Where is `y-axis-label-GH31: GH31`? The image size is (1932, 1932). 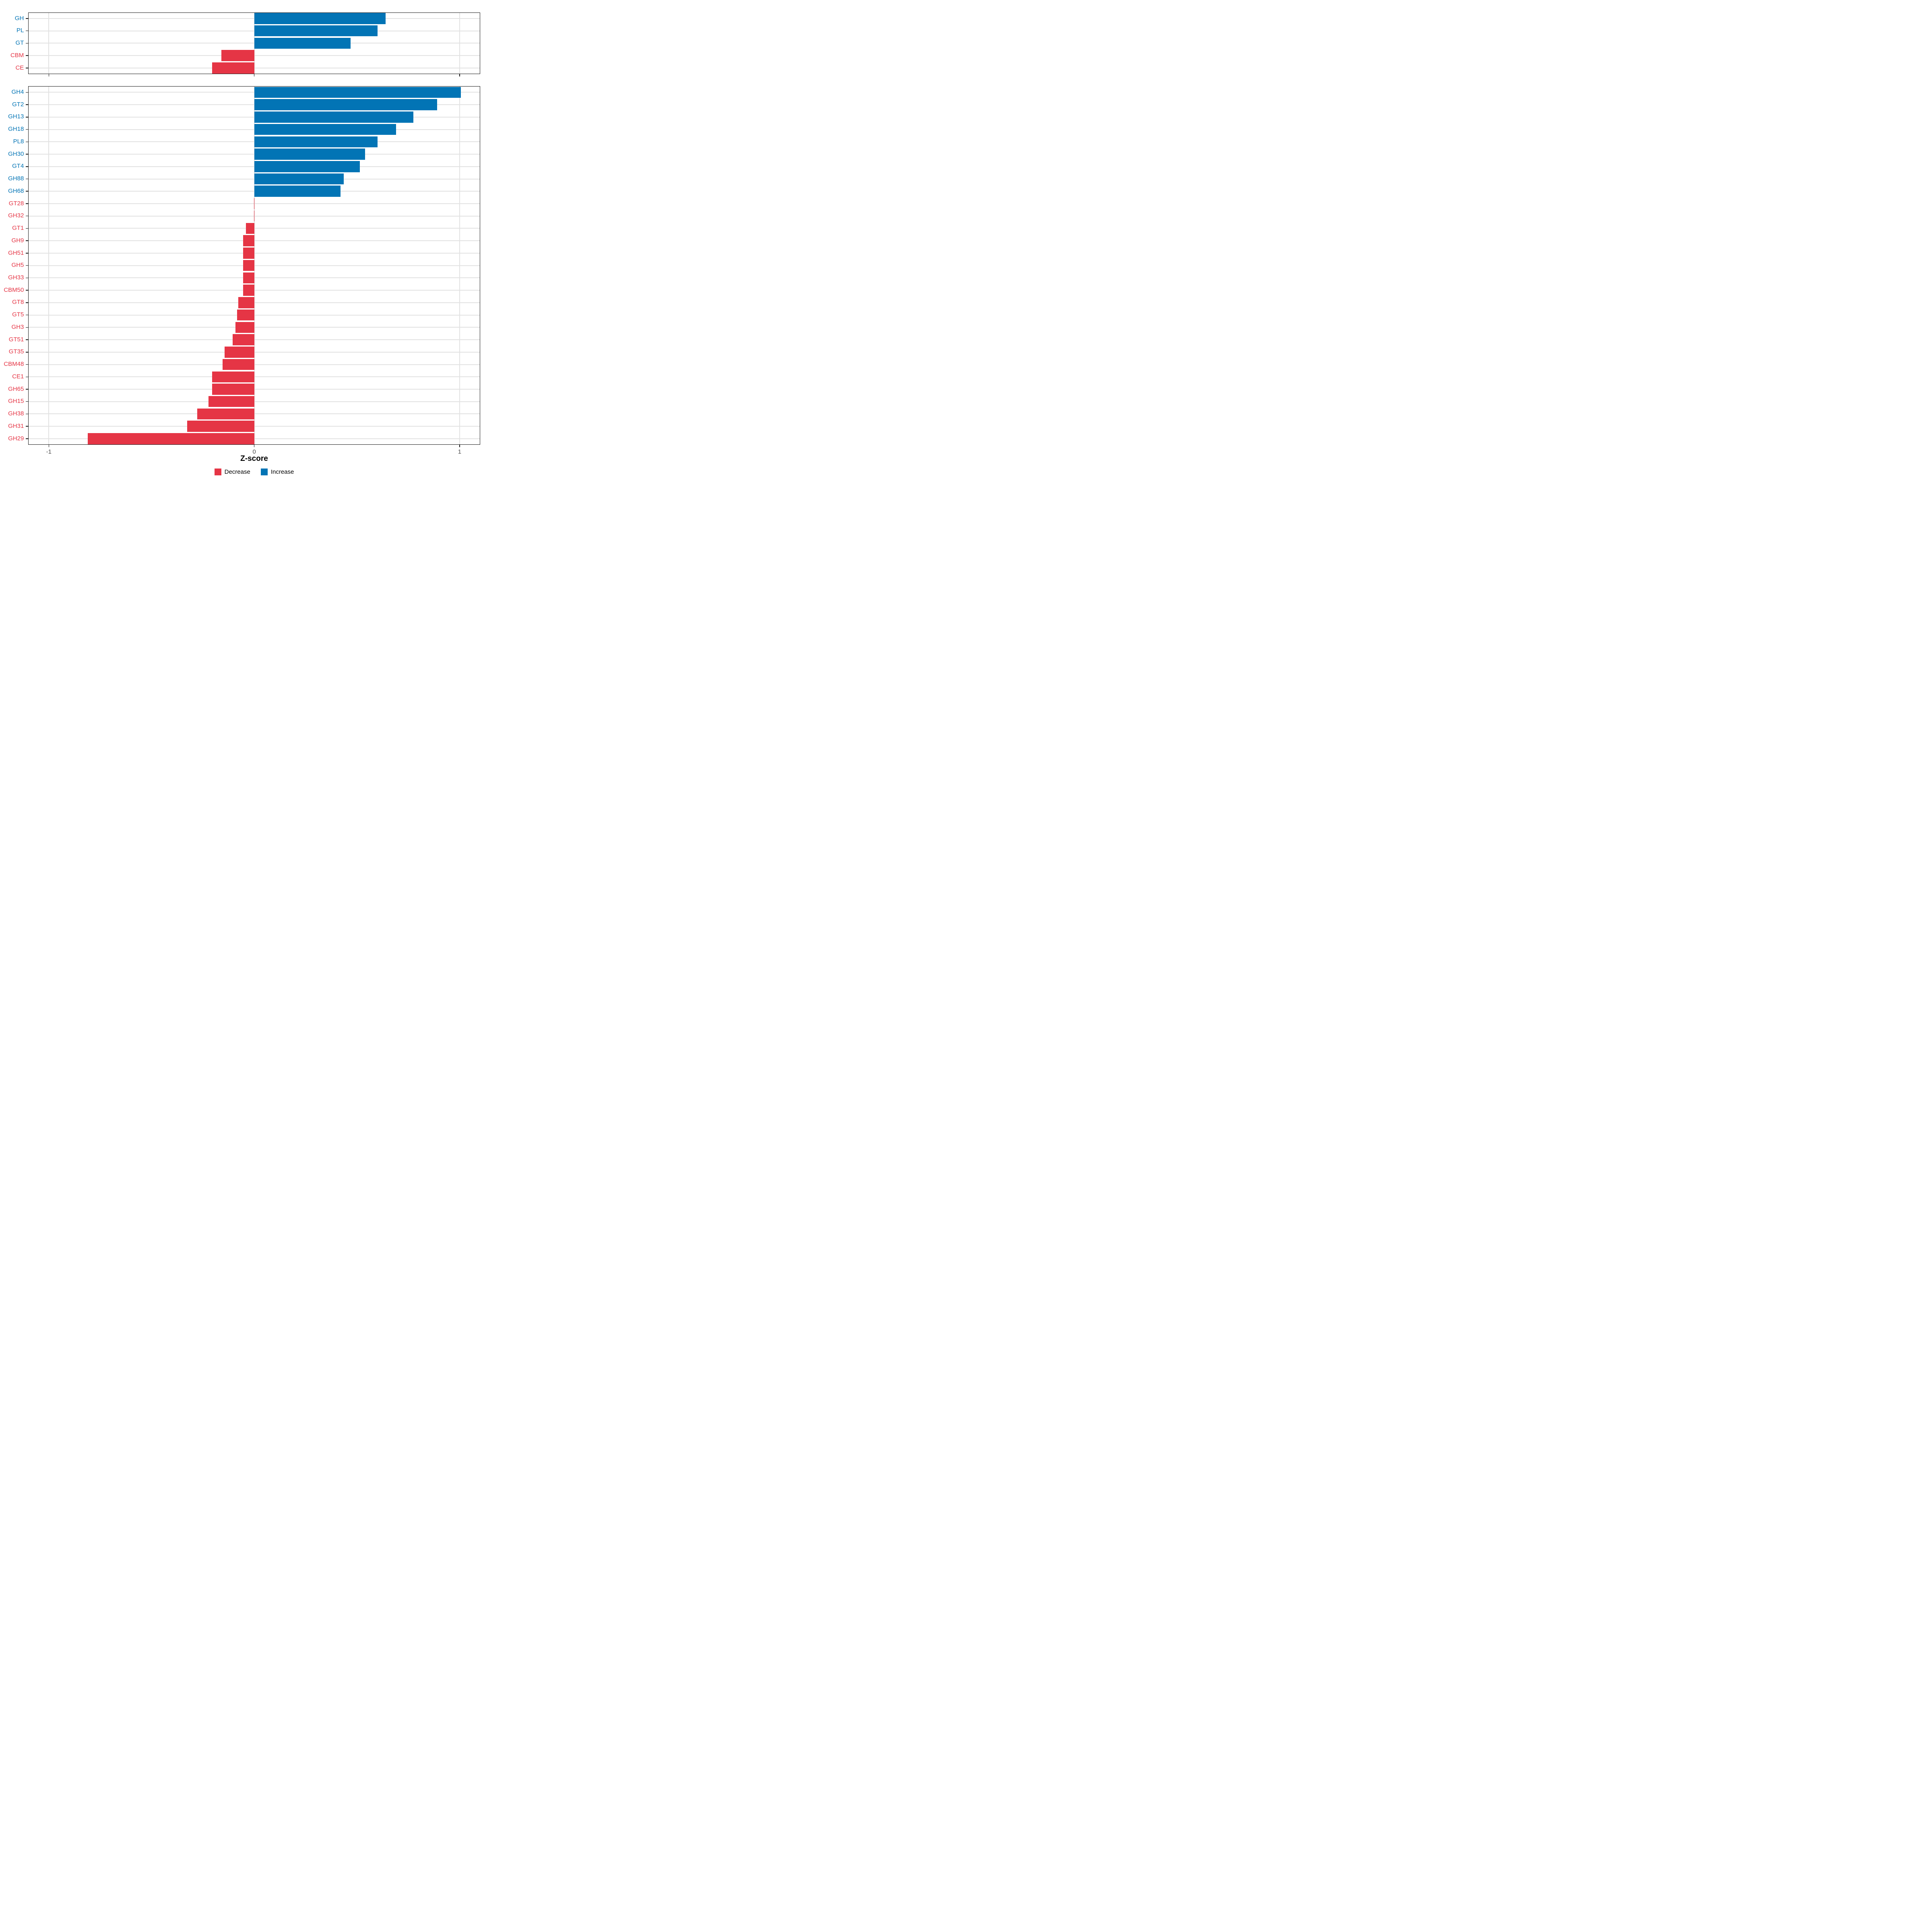 y-axis-label-GH31: GH31 is located at coordinates (16, 425).